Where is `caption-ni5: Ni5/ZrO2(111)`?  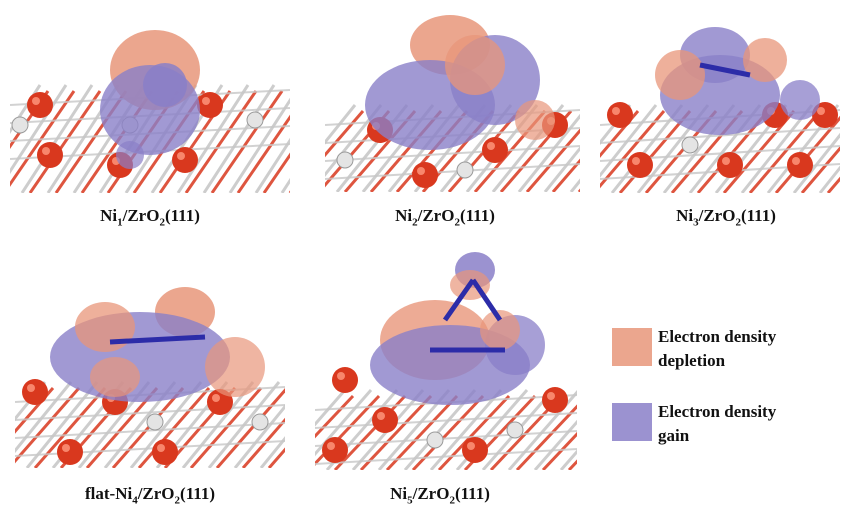
caption-ni5: Ni5/ZrO2(111) is located at coordinates (440, 495).